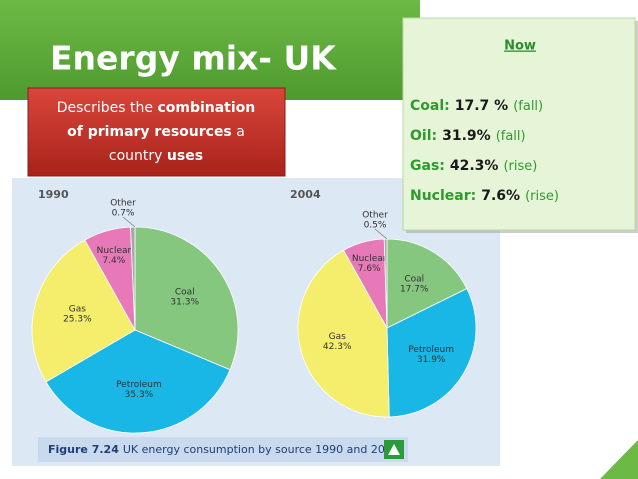  What do you see at coordinates (138, 156) in the screenshot?
I see `definition-segment: country` at bounding box center [138, 156].